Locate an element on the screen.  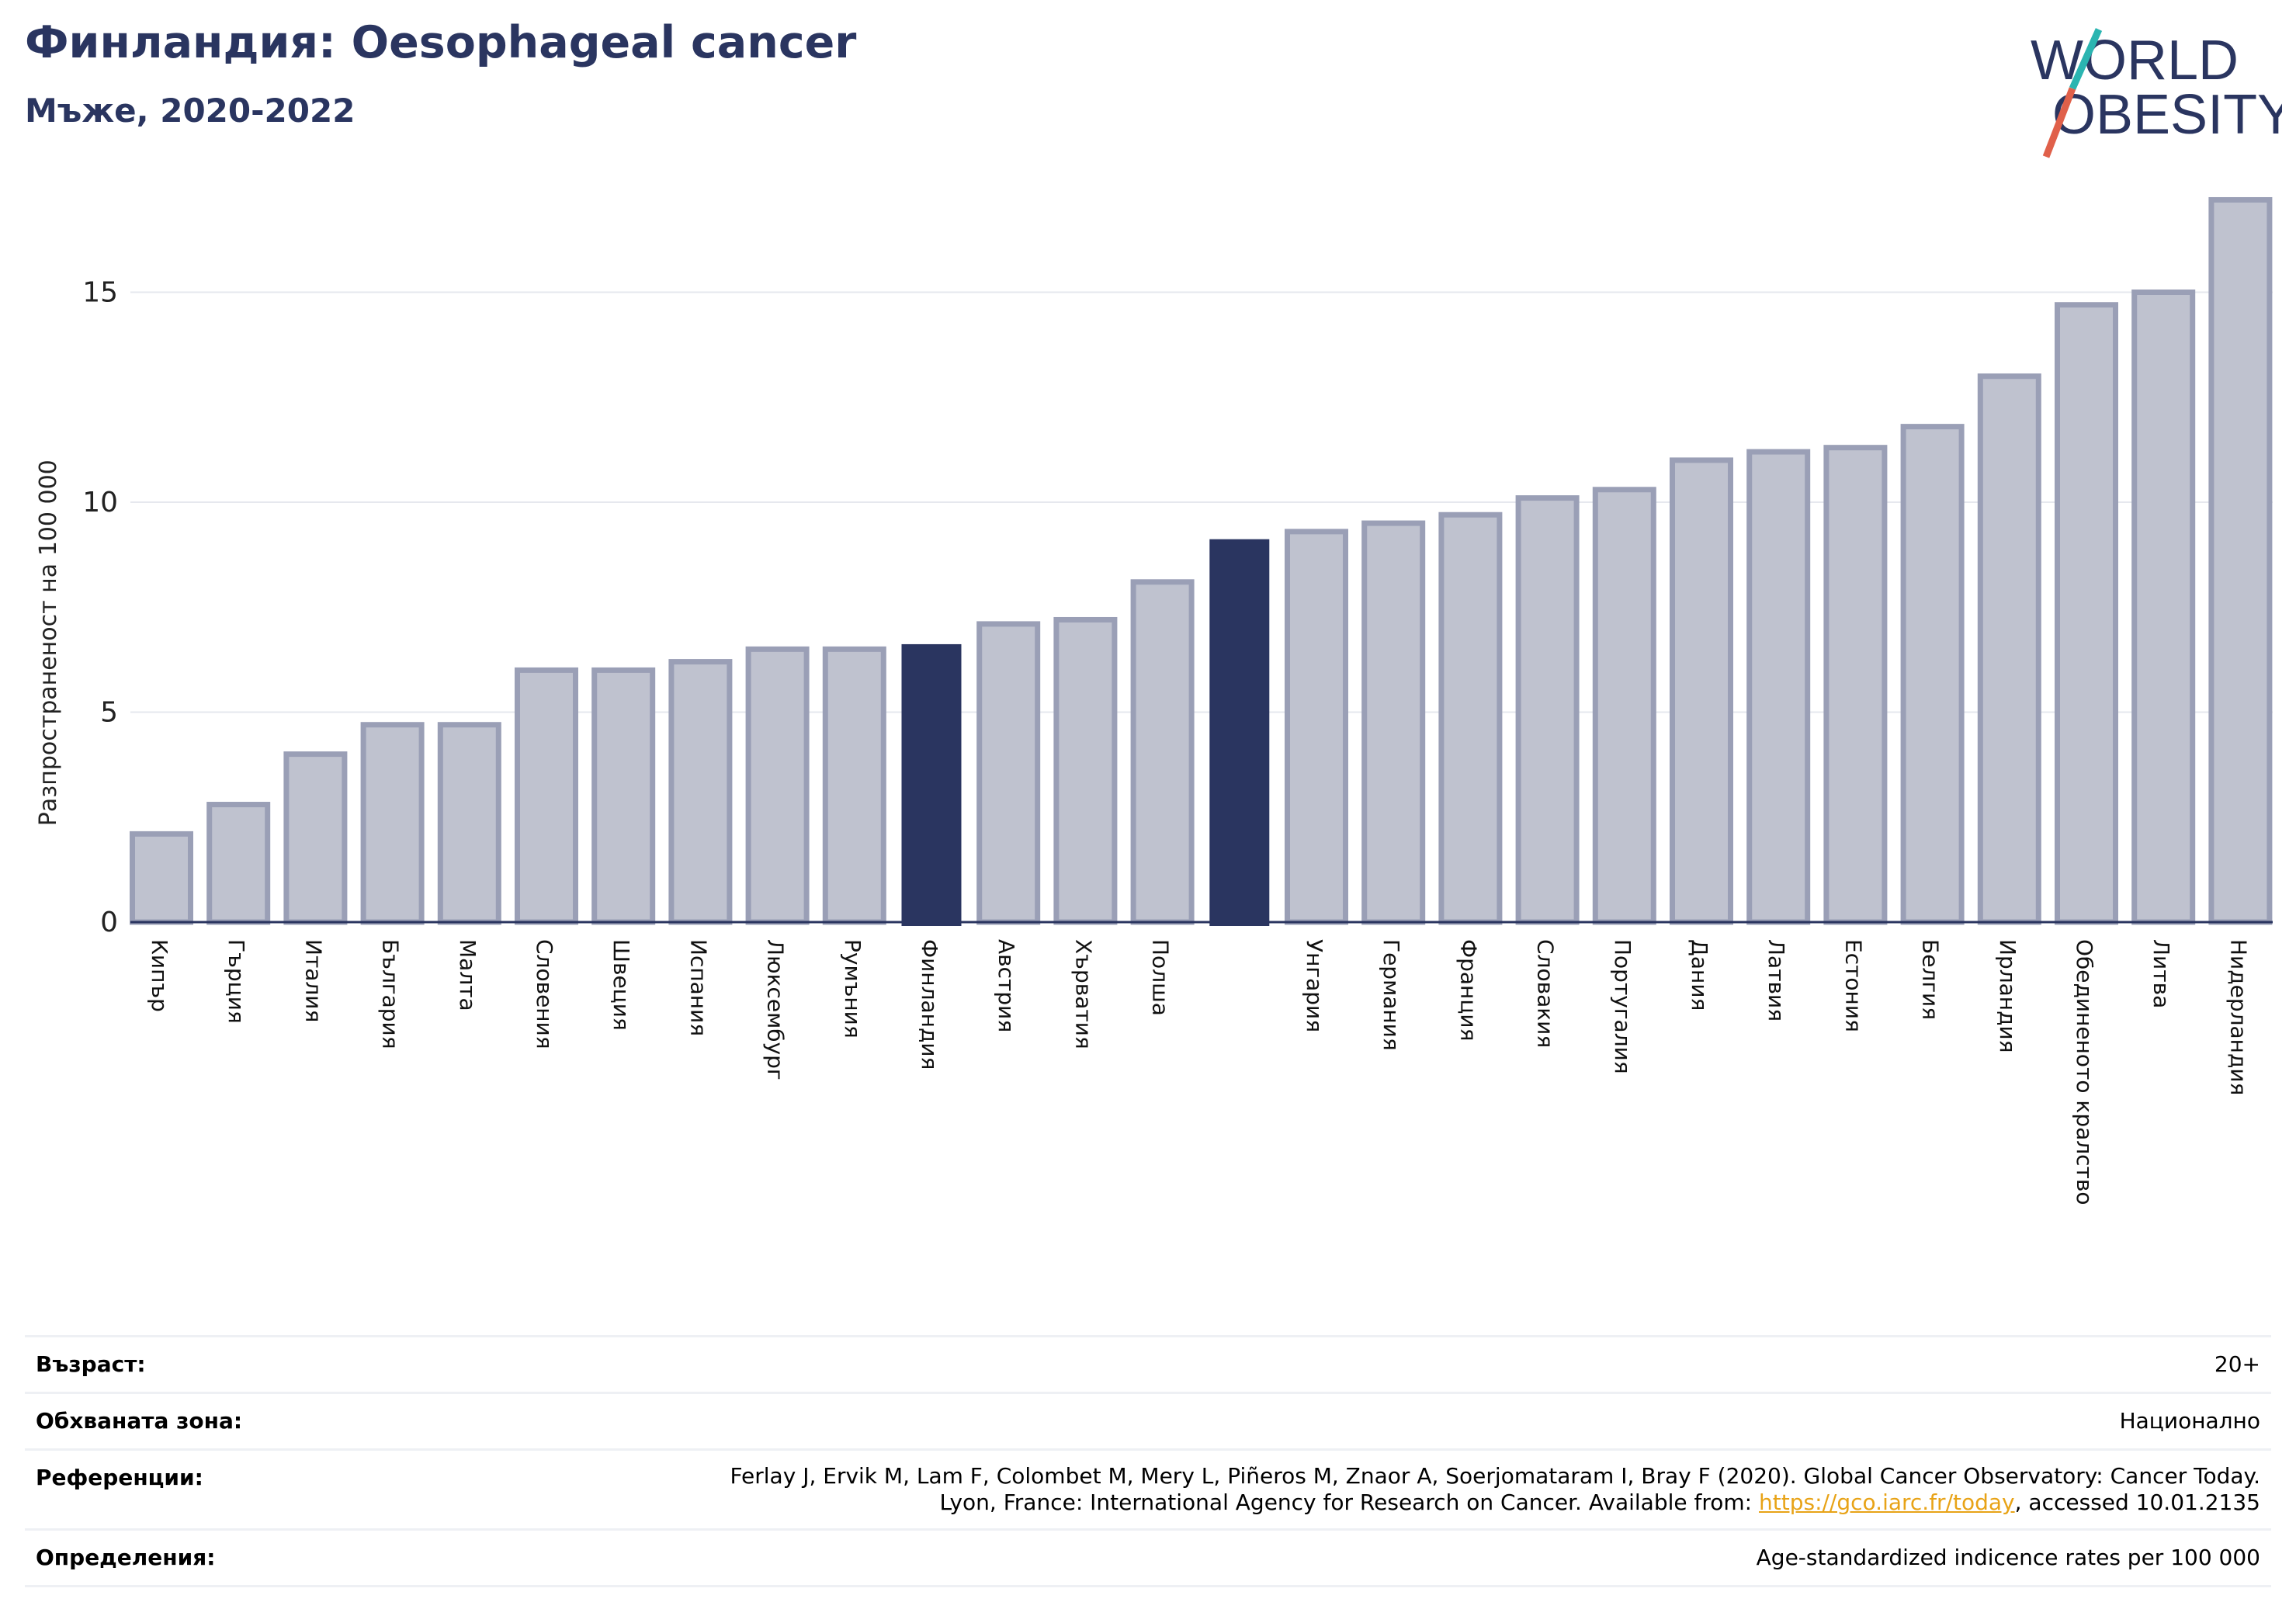
x-tick-label: Австрия is located at coordinates (1006, 985).